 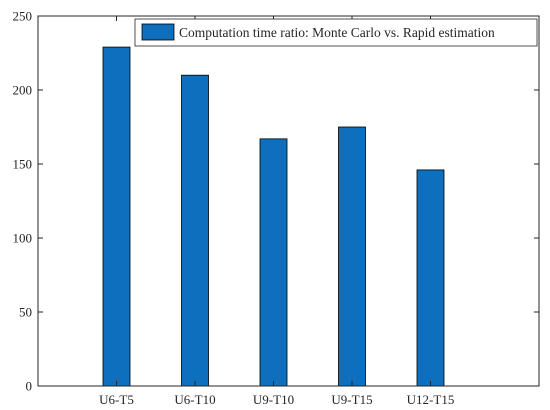 What do you see at coordinates (158, 32) in the screenshot?
I see `legend-swatch` at bounding box center [158, 32].